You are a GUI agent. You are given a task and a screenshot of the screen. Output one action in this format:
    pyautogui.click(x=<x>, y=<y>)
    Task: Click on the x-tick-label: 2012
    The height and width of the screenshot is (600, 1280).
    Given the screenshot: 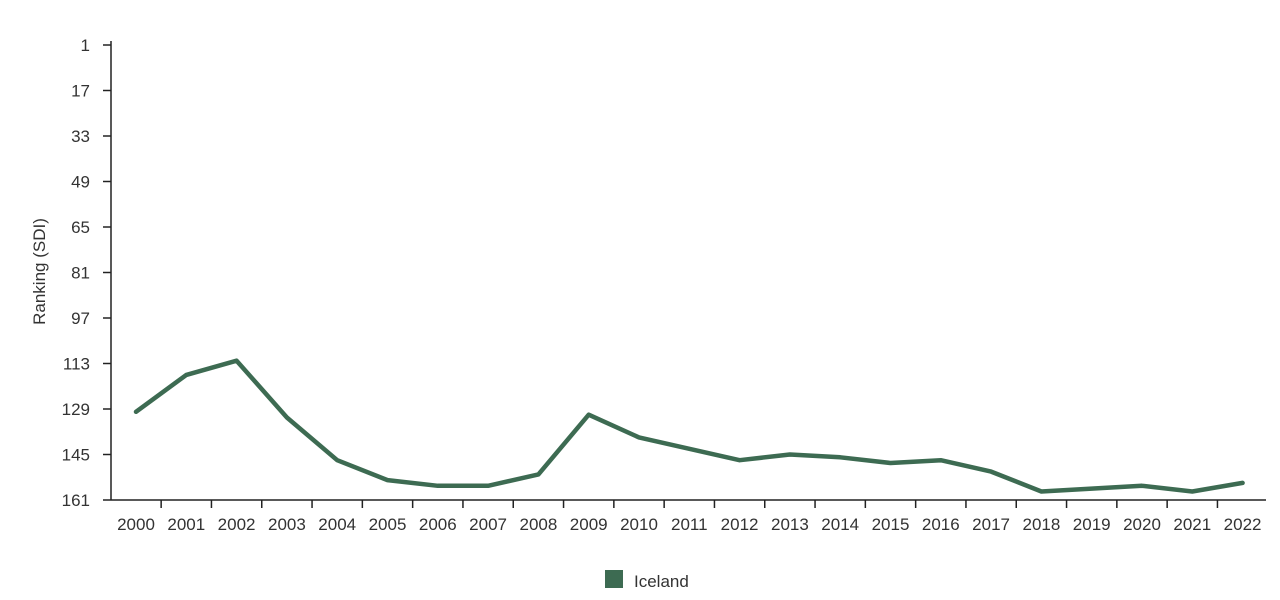 What is the action you would take?
    pyautogui.click(x=740, y=524)
    